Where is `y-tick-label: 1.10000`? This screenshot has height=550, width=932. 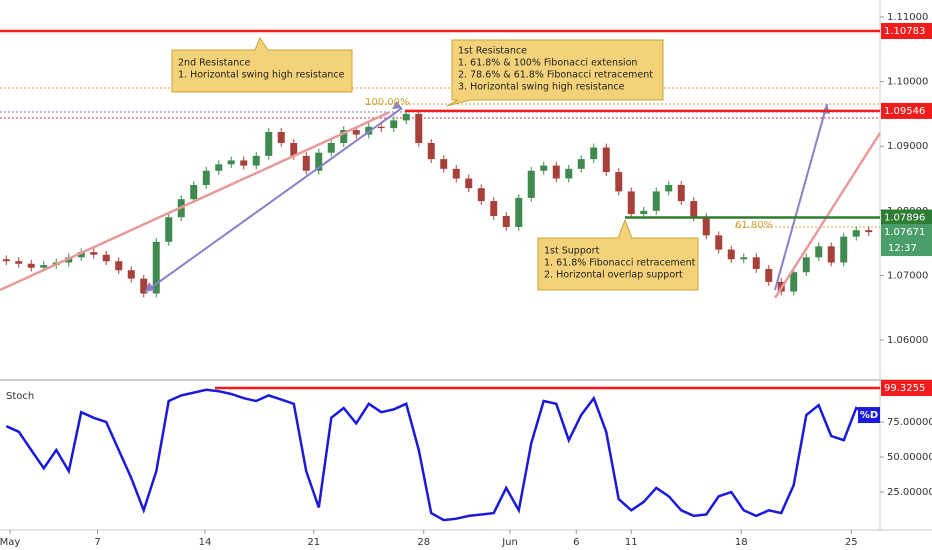 y-tick-label: 1.10000 is located at coordinates (907, 82).